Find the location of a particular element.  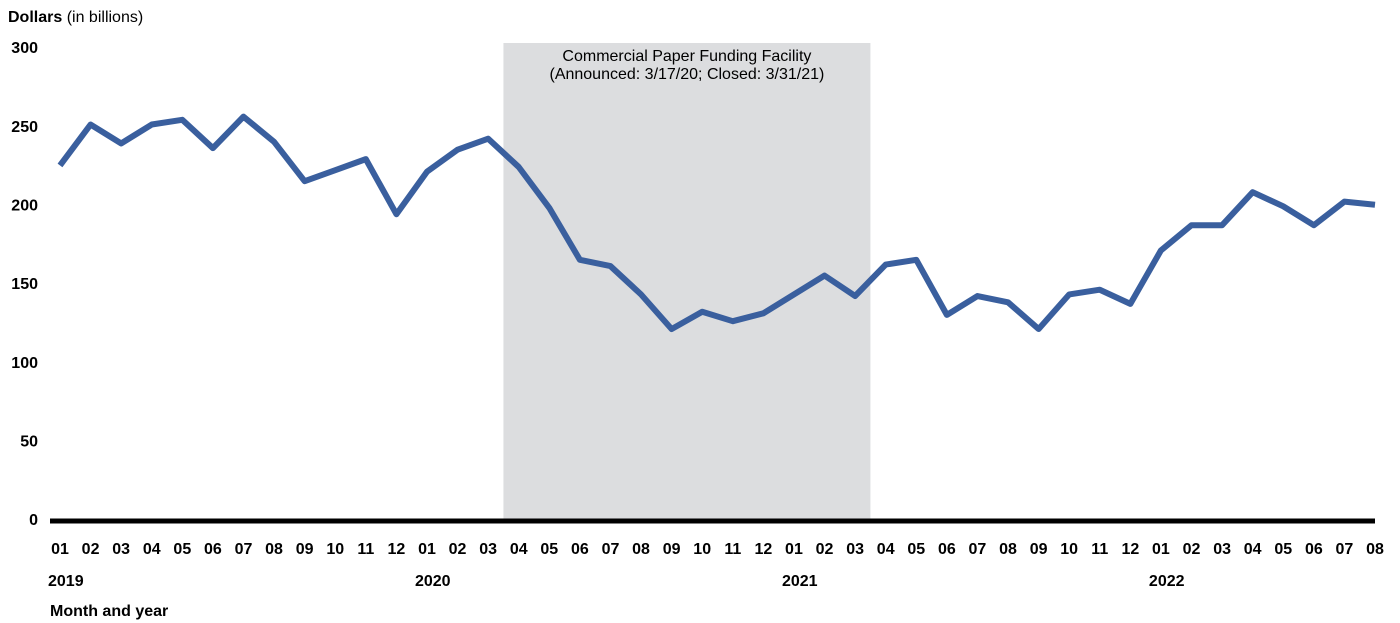

year-label: 2021 is located at coordinates (800, 581).